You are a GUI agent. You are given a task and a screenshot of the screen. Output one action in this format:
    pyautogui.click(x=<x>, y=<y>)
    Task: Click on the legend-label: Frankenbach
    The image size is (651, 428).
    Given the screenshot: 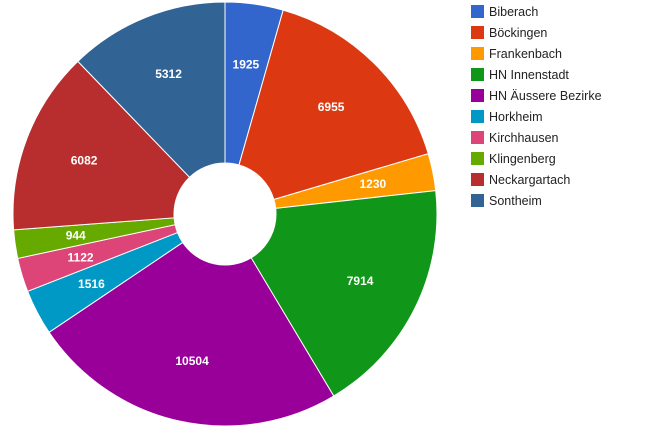 What is the action you would take?
    pyautogui.click(x=525, y=53)
    